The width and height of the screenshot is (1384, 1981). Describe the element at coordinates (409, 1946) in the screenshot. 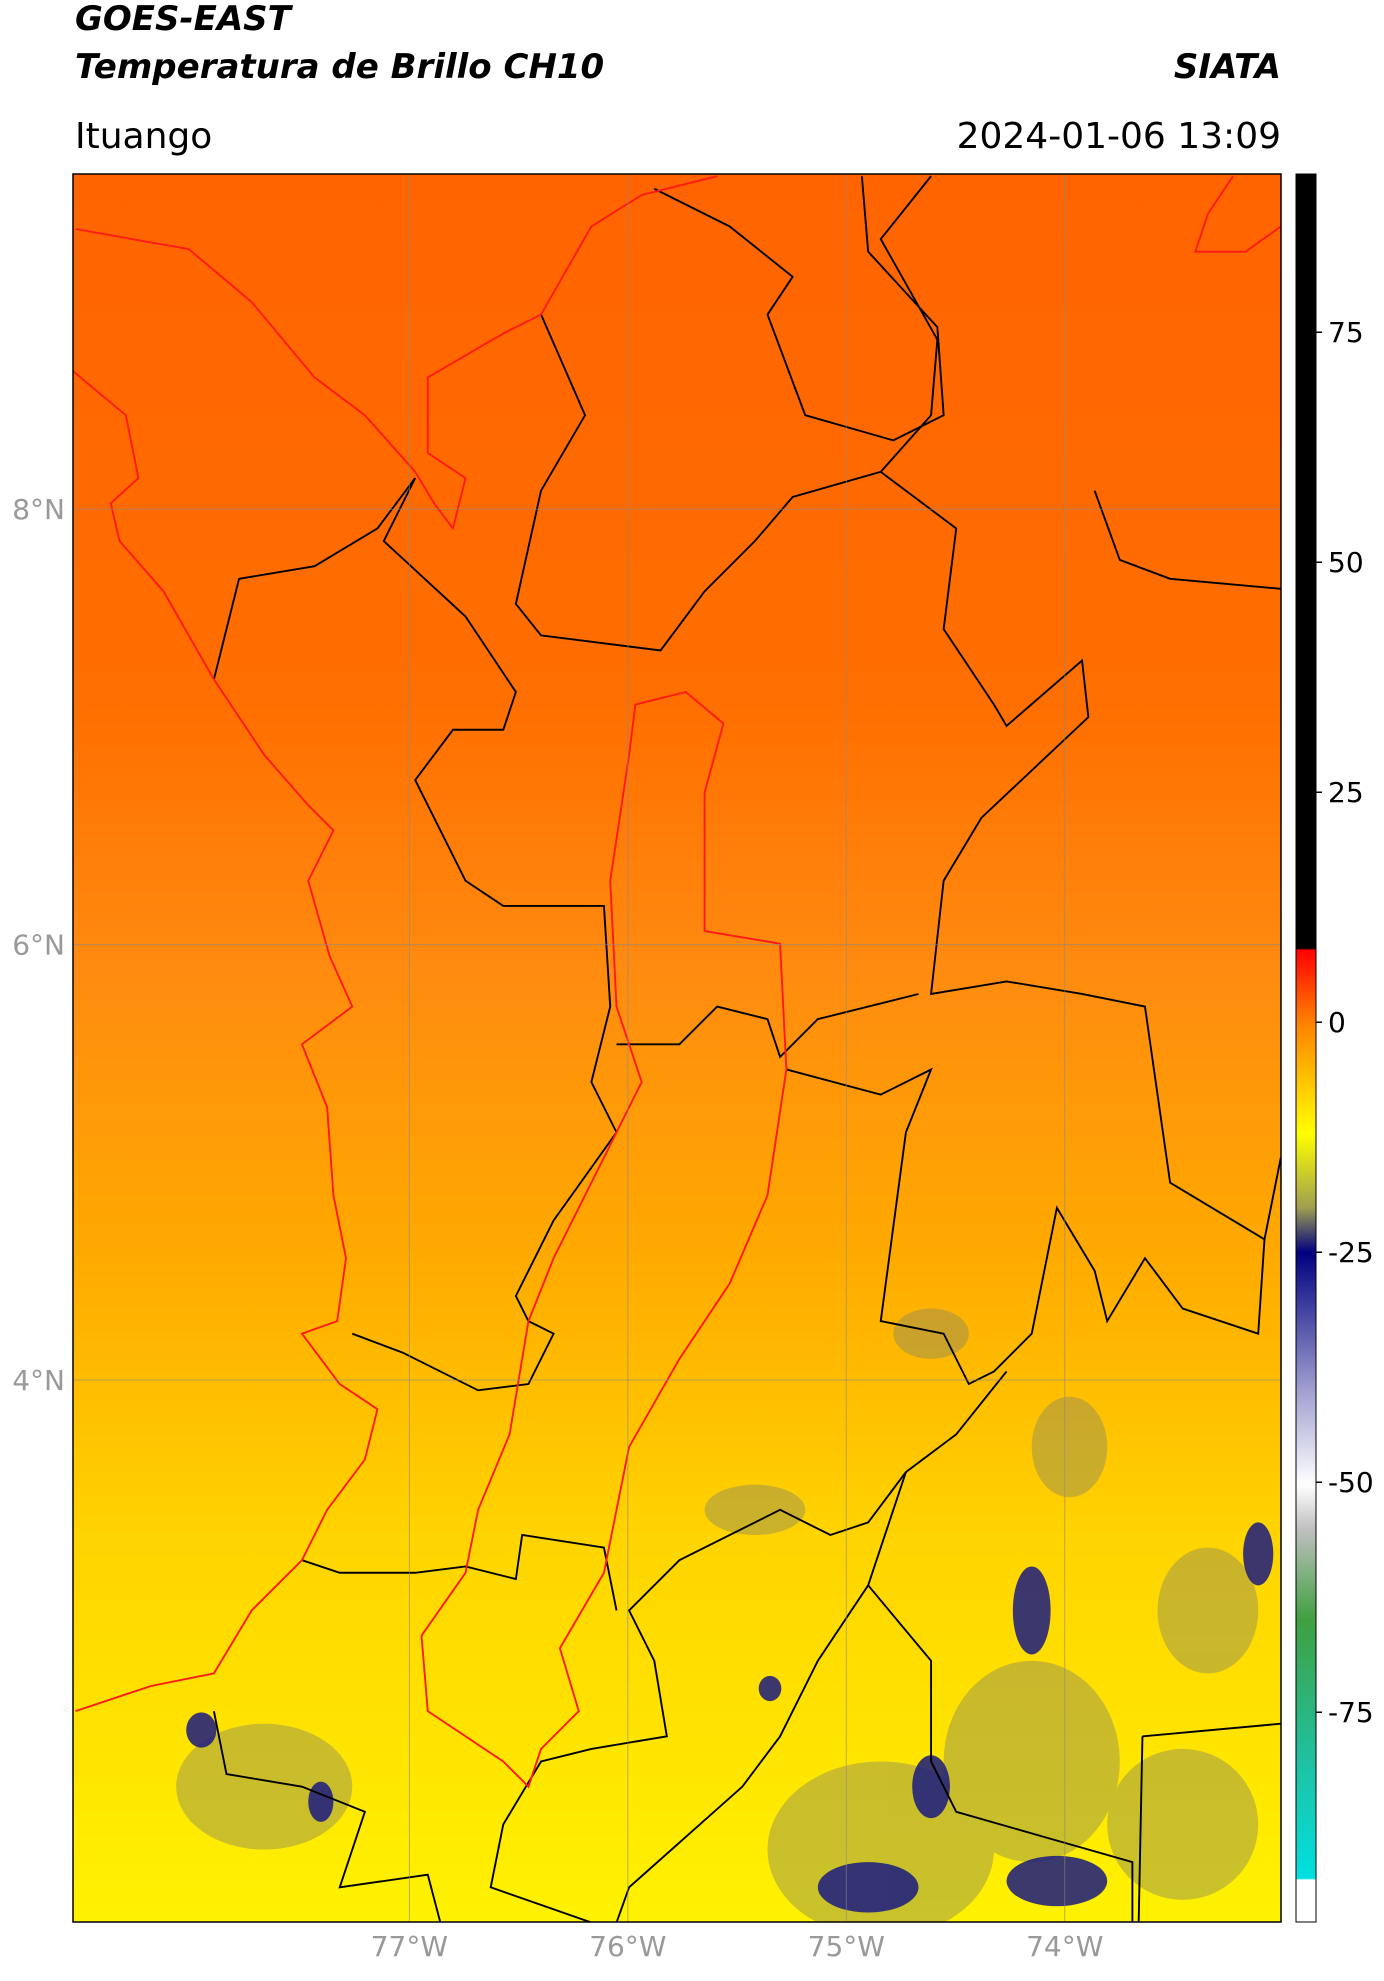

I see `lon-label: 77°W` at that location.